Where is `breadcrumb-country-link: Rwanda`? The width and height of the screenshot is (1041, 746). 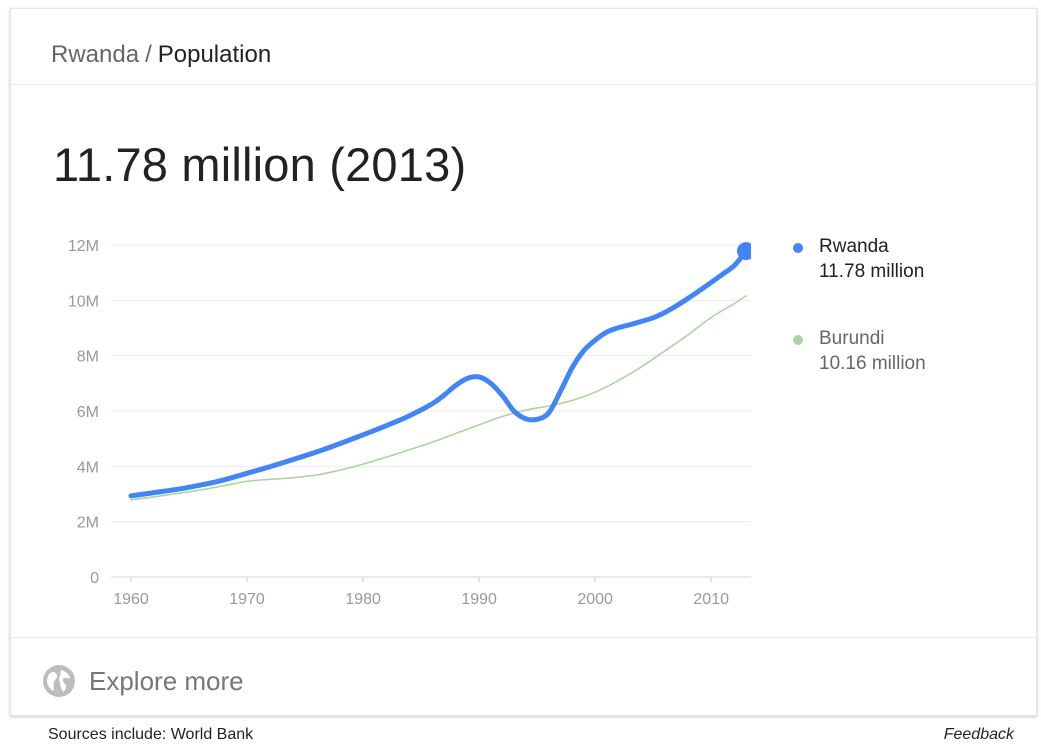 breadcrumb-country-link: Rwanda is located at coordinates (95, 54).